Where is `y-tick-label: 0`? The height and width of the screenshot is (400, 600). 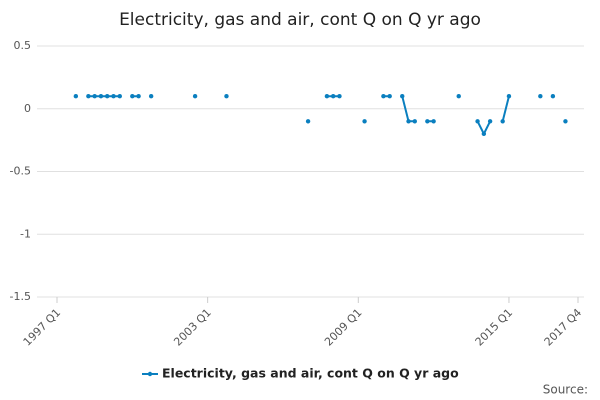
y-tick-label: 0 is located at coordinates (27, 108).